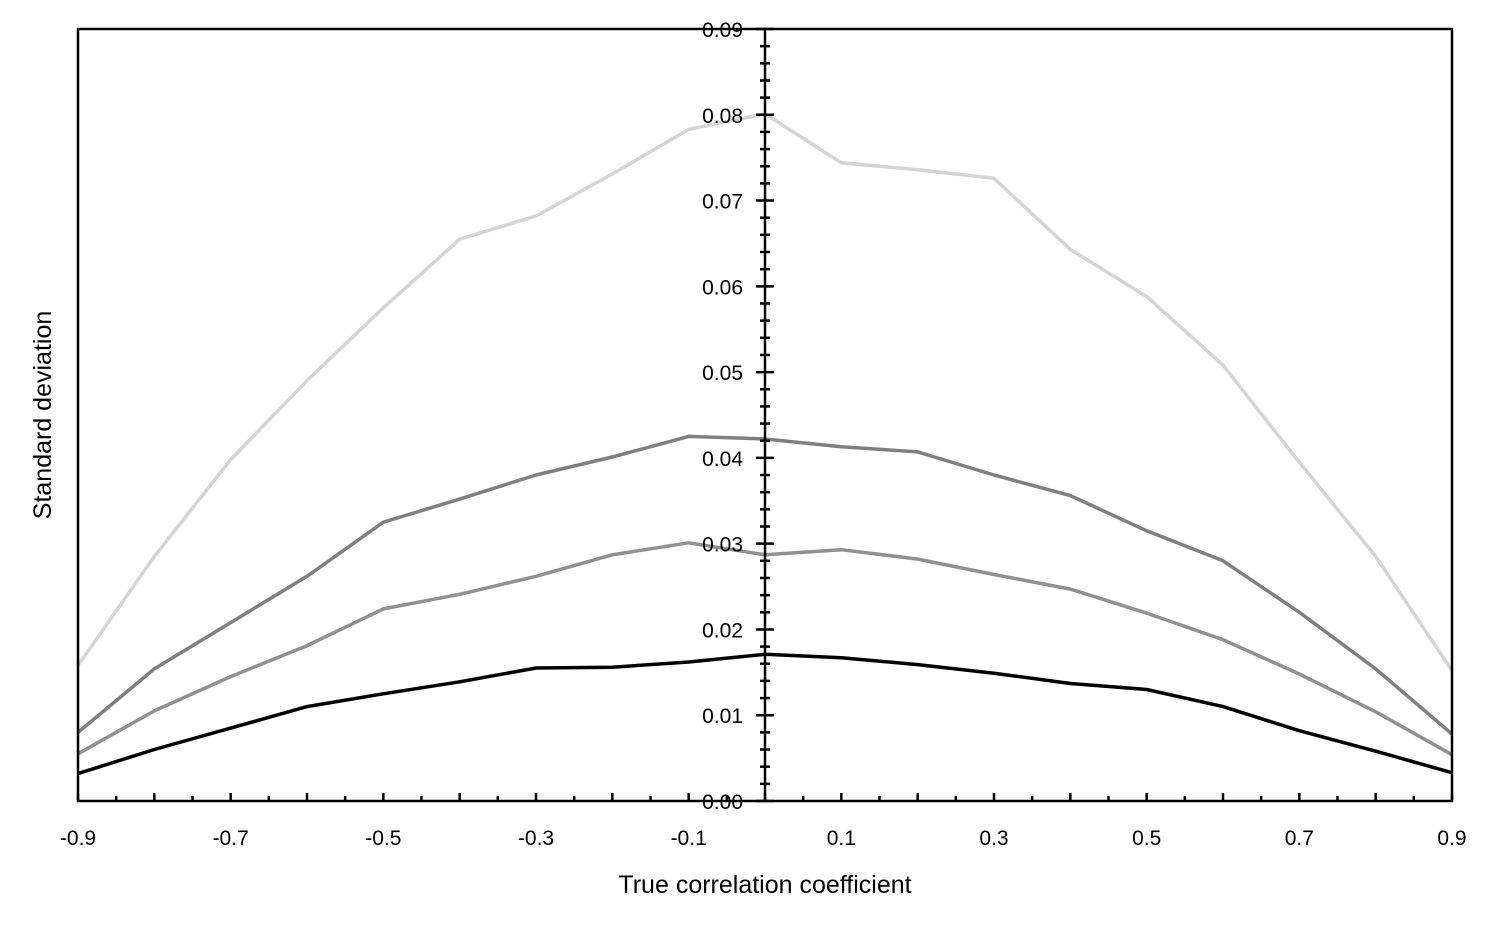  Describe the element at coordinates (764, 885) in the screenshot. I see `x-axis-title: True correlation coefficient` at that location.